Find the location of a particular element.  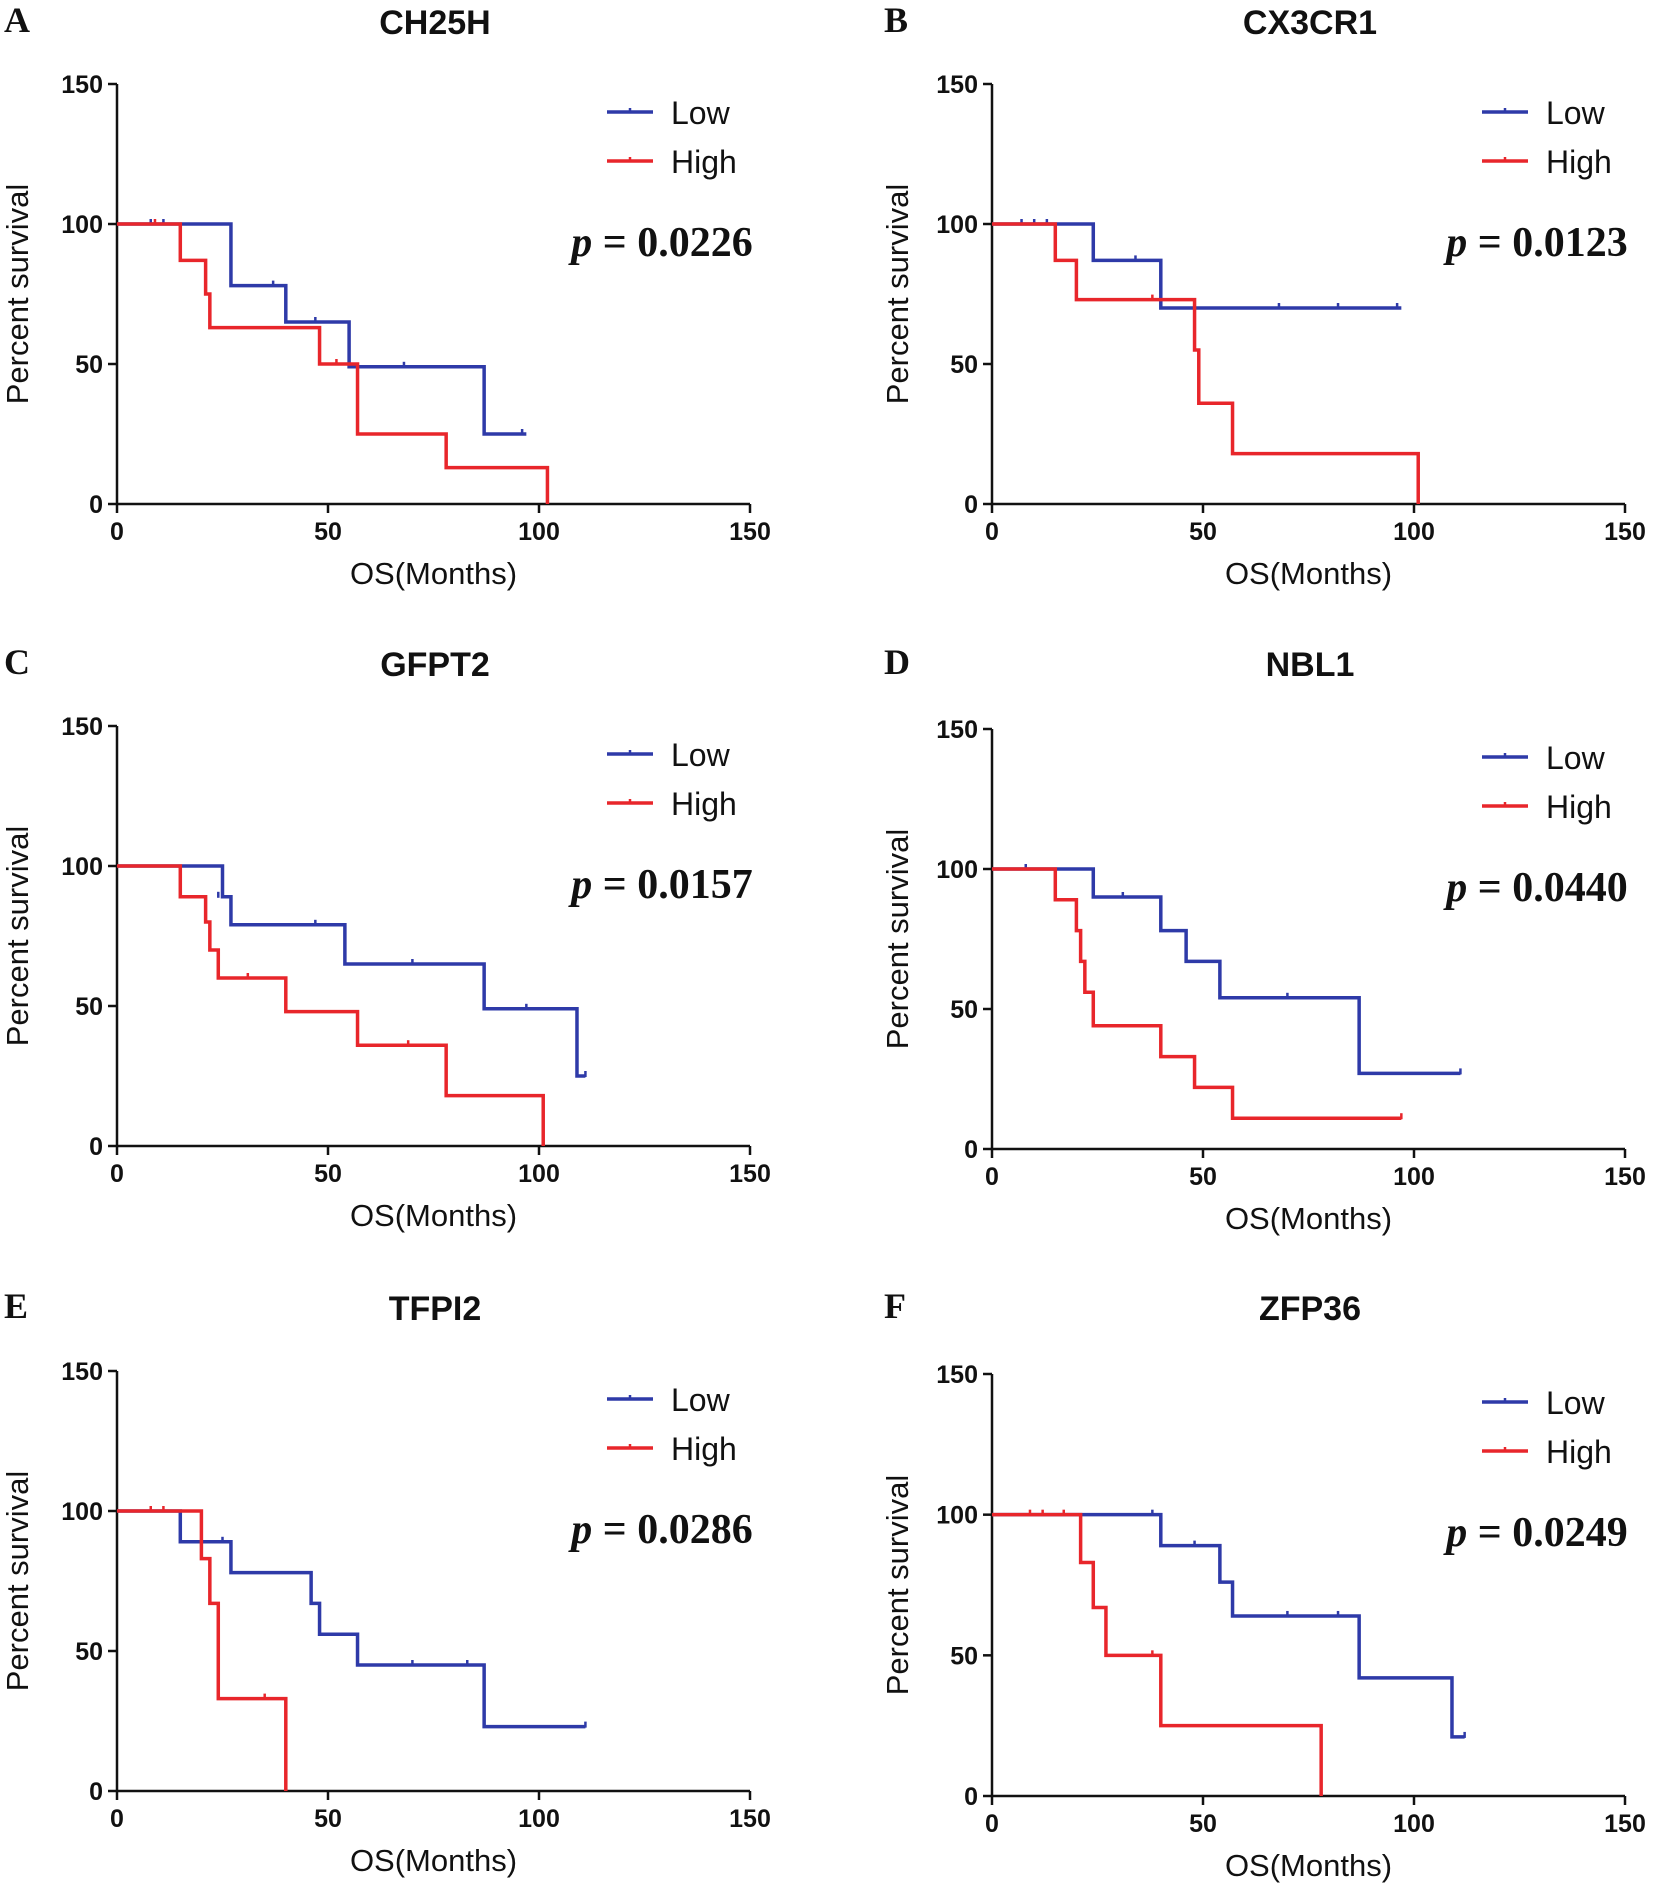

chart-title: ZFP36 is located at coordinates (1310, 1309).